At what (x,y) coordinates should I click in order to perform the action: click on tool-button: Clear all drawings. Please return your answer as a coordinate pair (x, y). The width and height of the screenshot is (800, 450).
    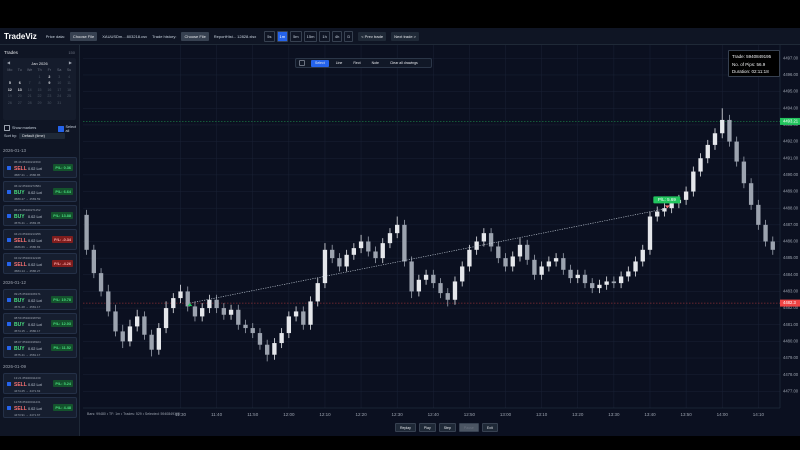
    Looking at the image, I should click on (404, 63).